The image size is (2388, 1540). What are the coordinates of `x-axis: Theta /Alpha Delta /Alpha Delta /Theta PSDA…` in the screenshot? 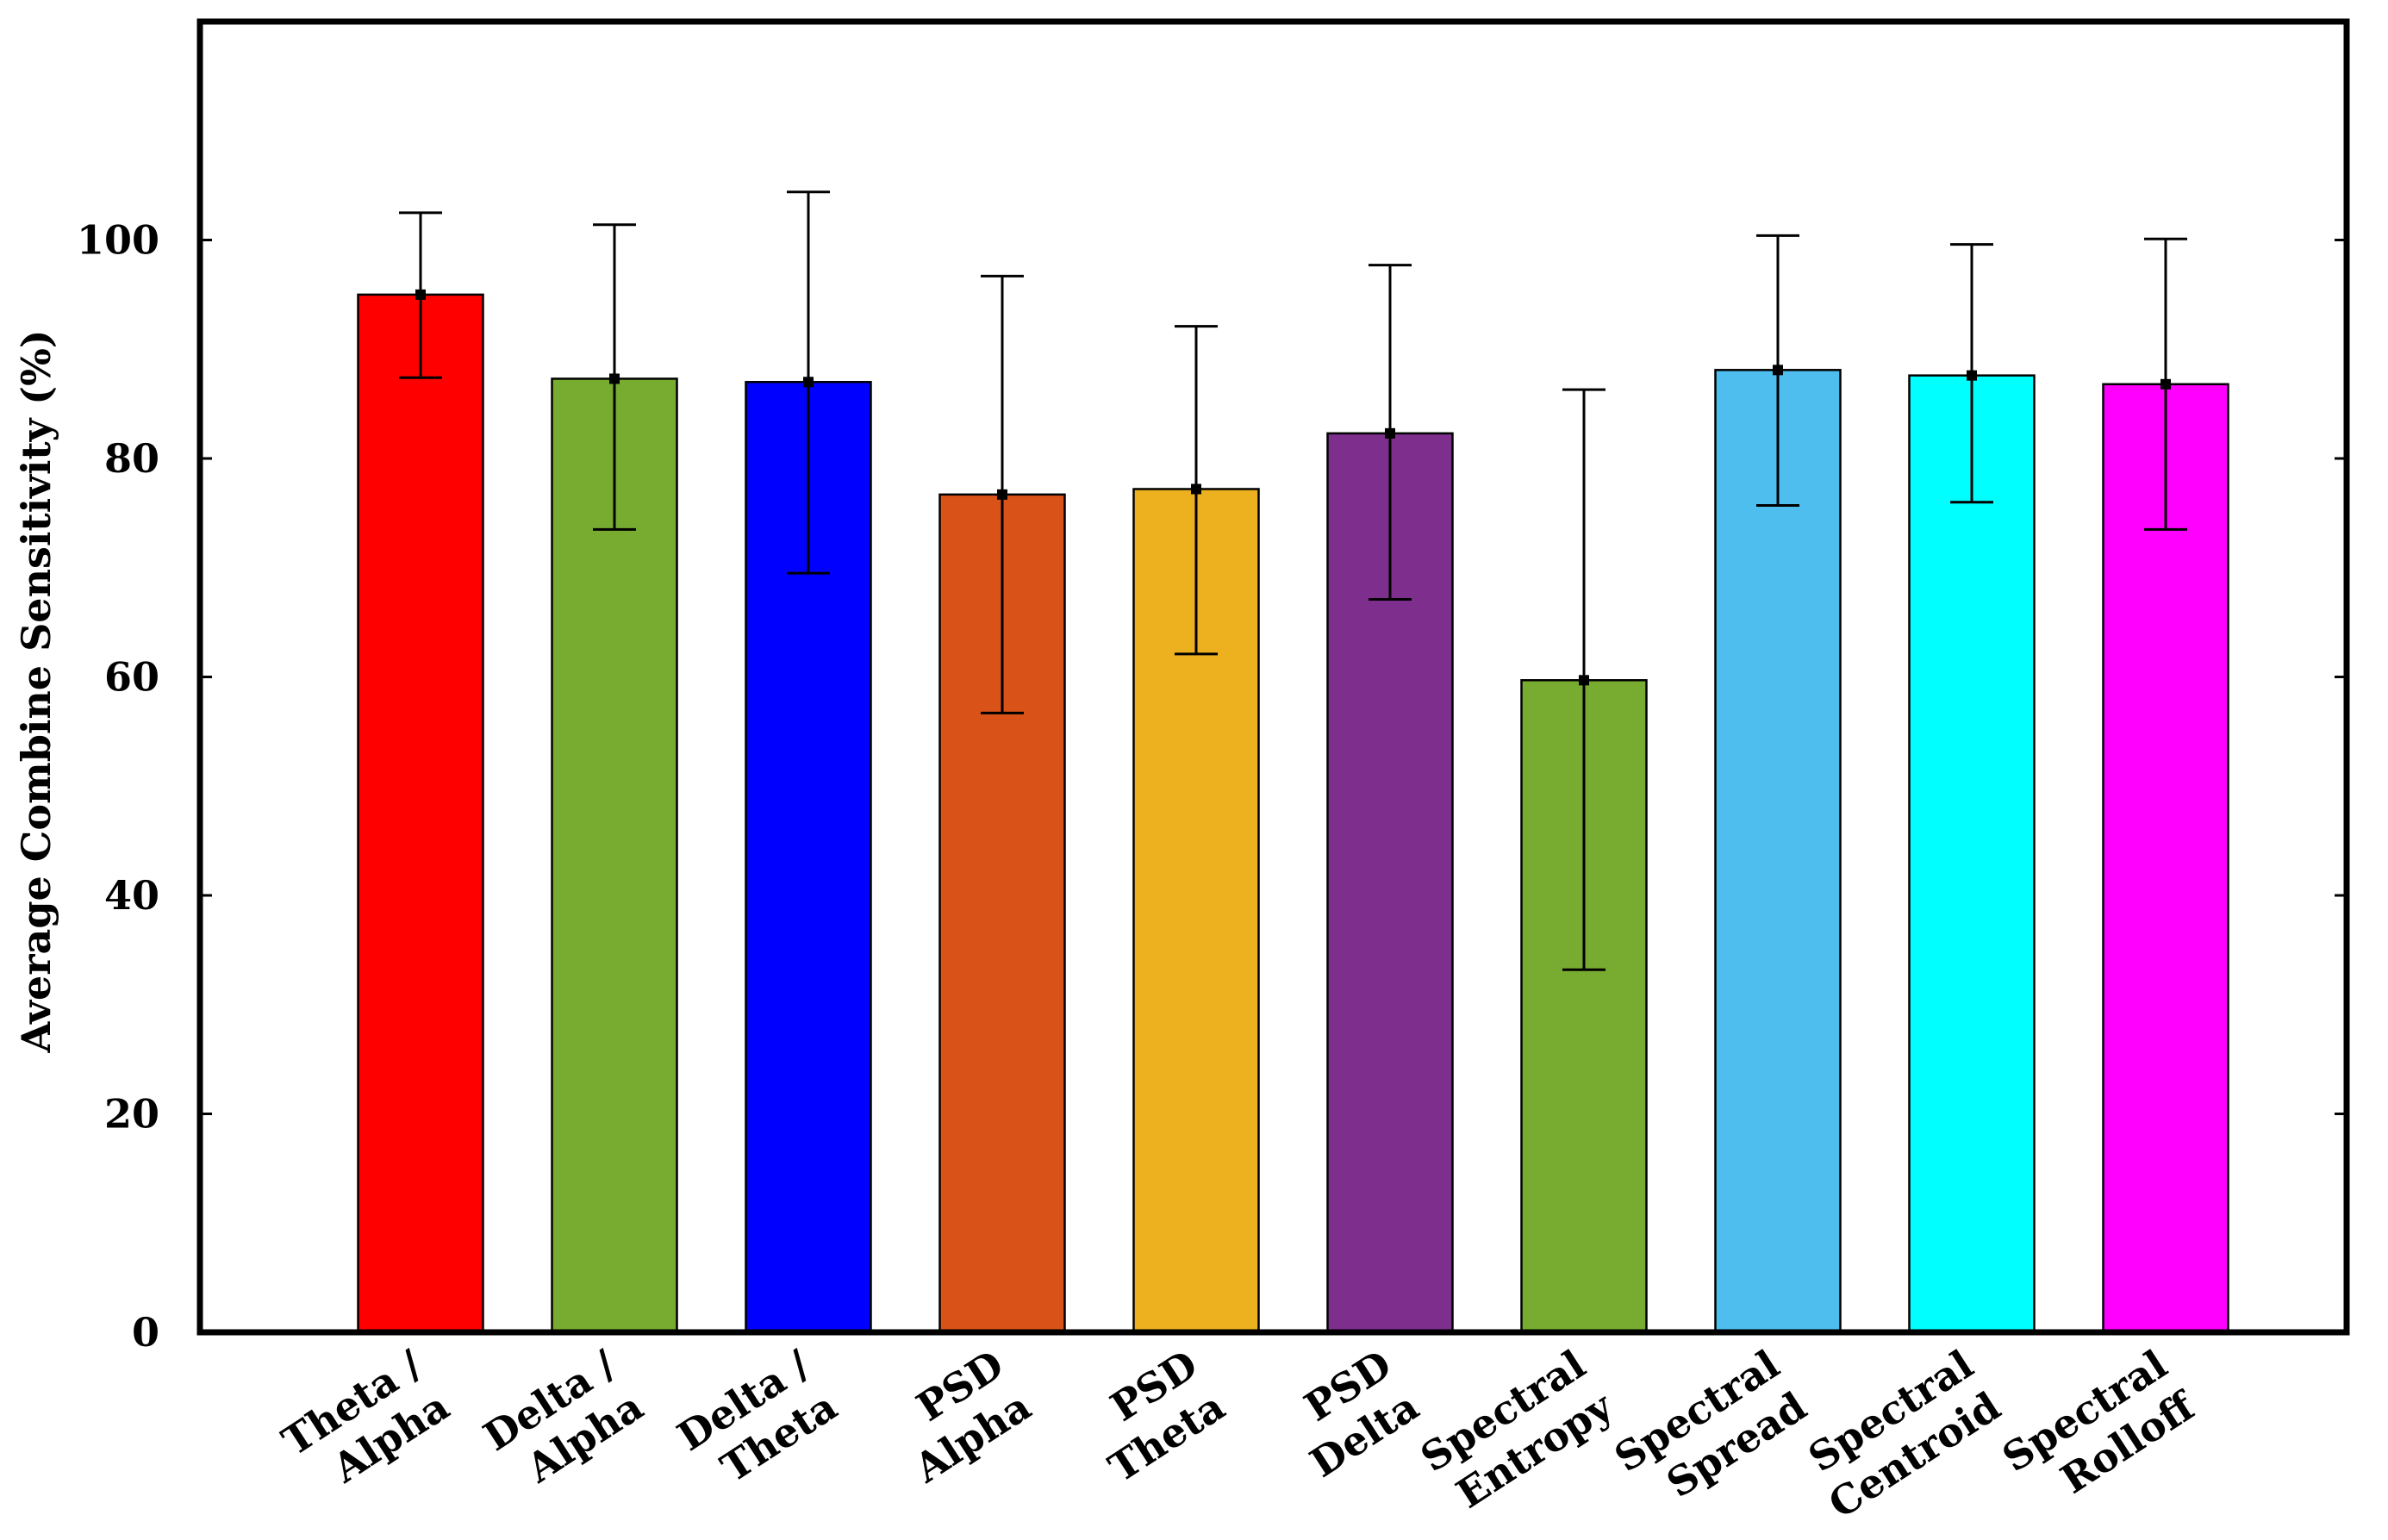 It's located at (1239, 1433).